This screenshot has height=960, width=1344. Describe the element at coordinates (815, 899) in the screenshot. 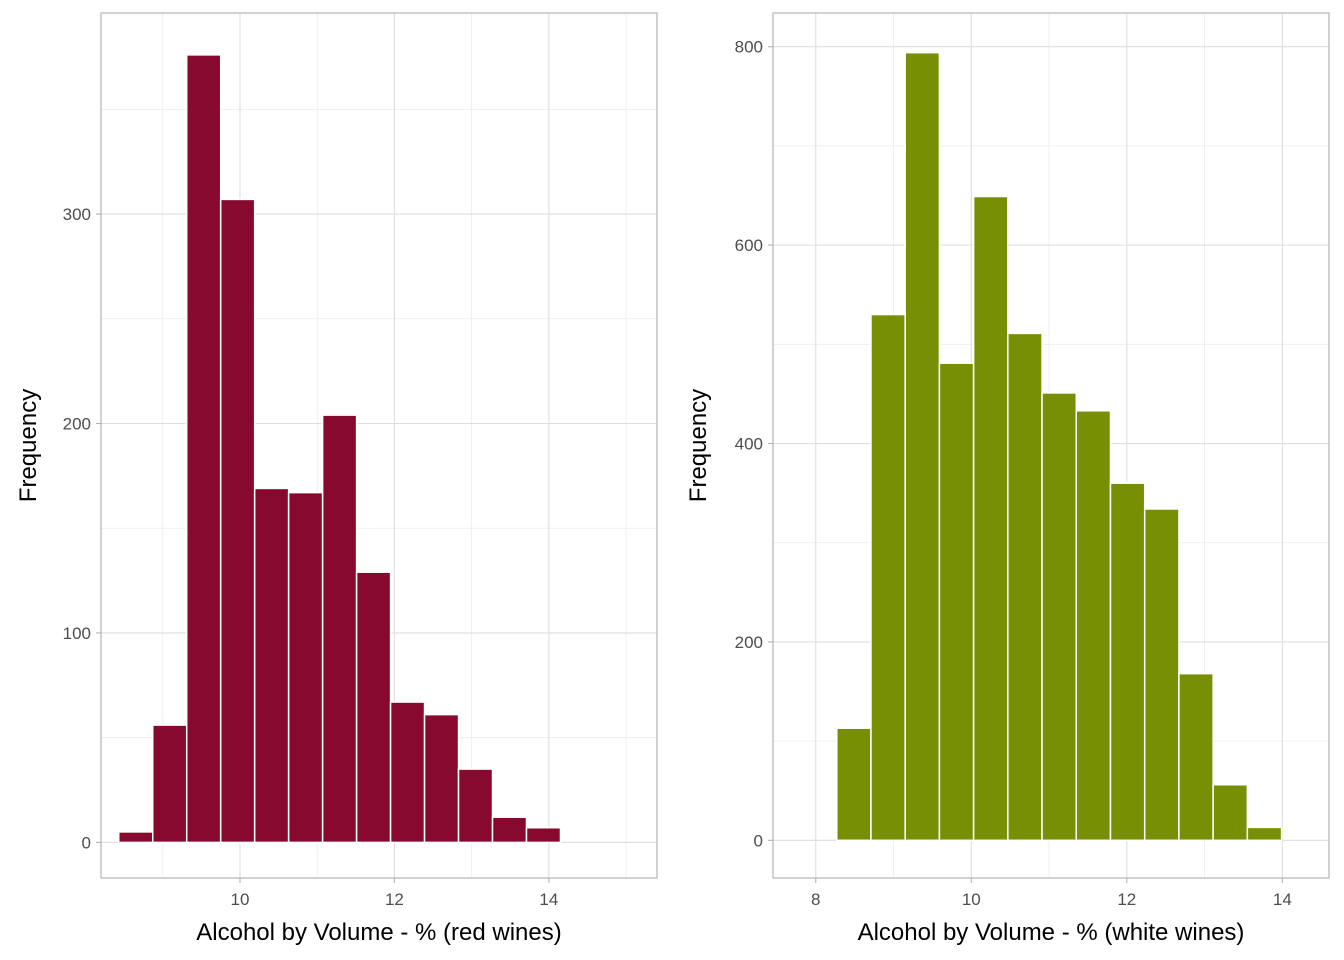

I see `x-tick-label: 8` at that location.